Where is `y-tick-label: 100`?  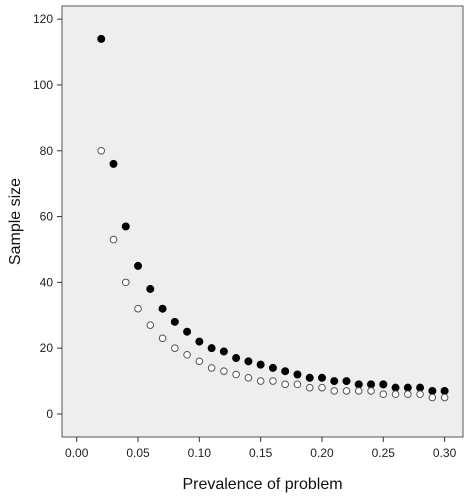 y-tick-label: 100 is located at coordinates (43, 85).